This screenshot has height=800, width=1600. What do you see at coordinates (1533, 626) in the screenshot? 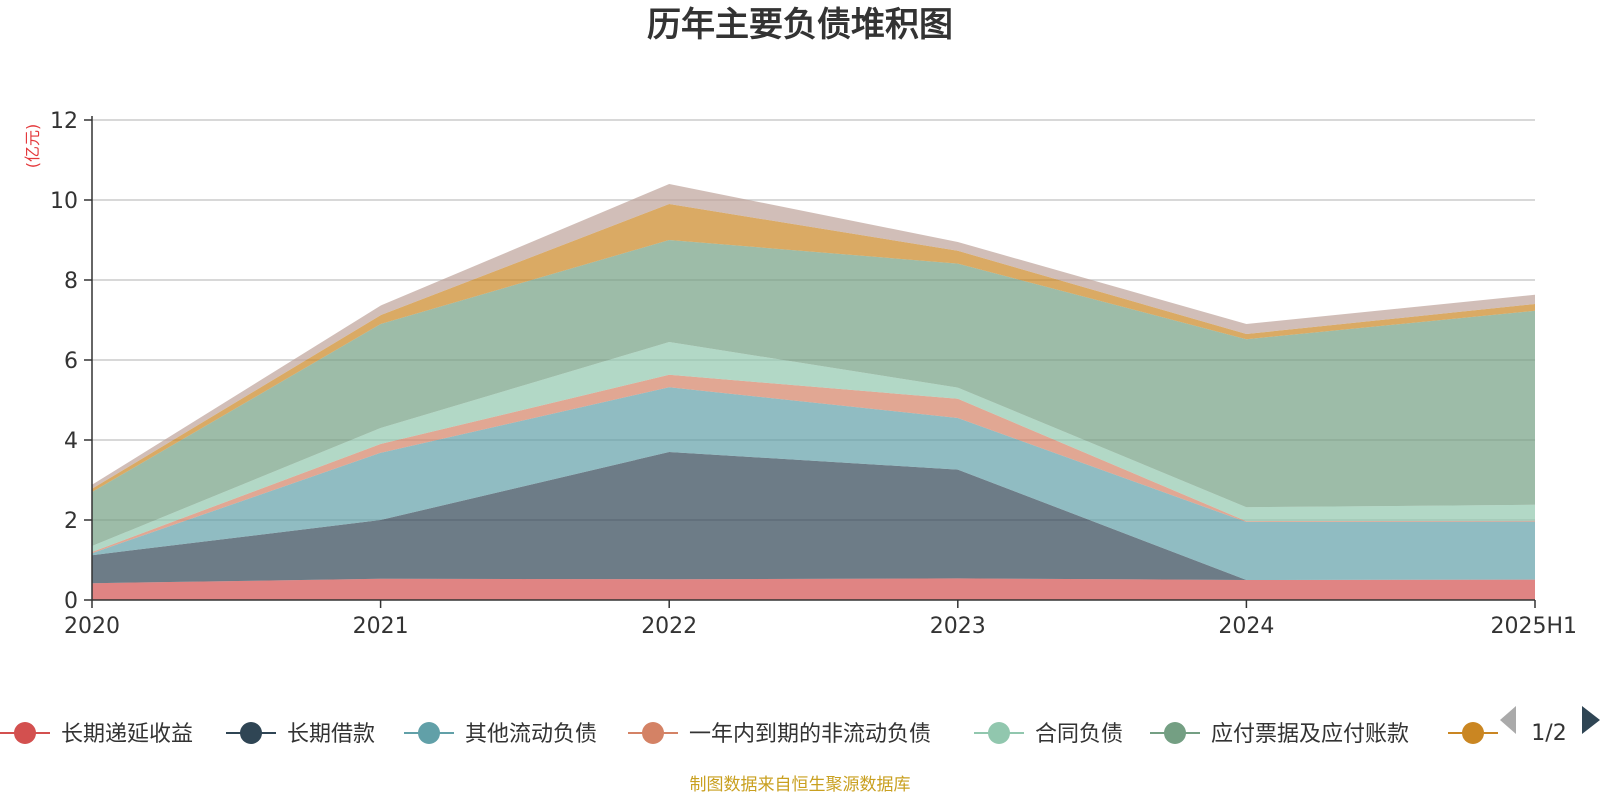
I see `x-tick-label: 2025H1` at bounding box center [1533, 626].